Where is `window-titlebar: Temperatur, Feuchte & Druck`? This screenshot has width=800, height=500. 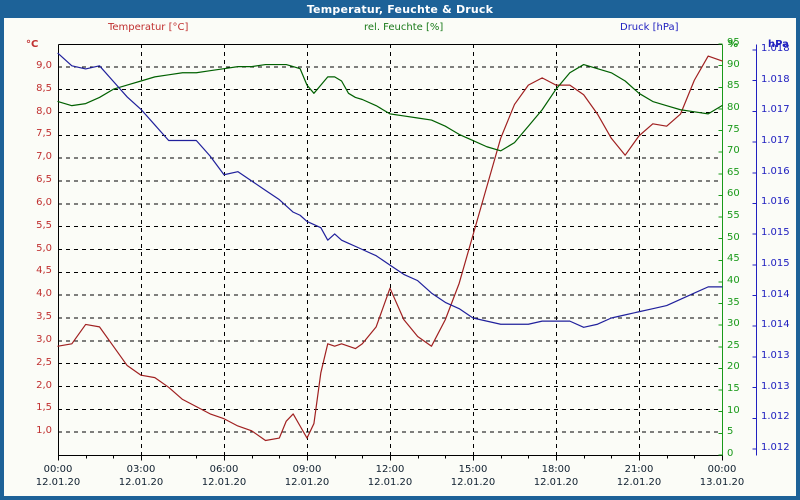 window-titlebar: Temperatur, Feuchte & Druck is located at coordinates (400, 9).